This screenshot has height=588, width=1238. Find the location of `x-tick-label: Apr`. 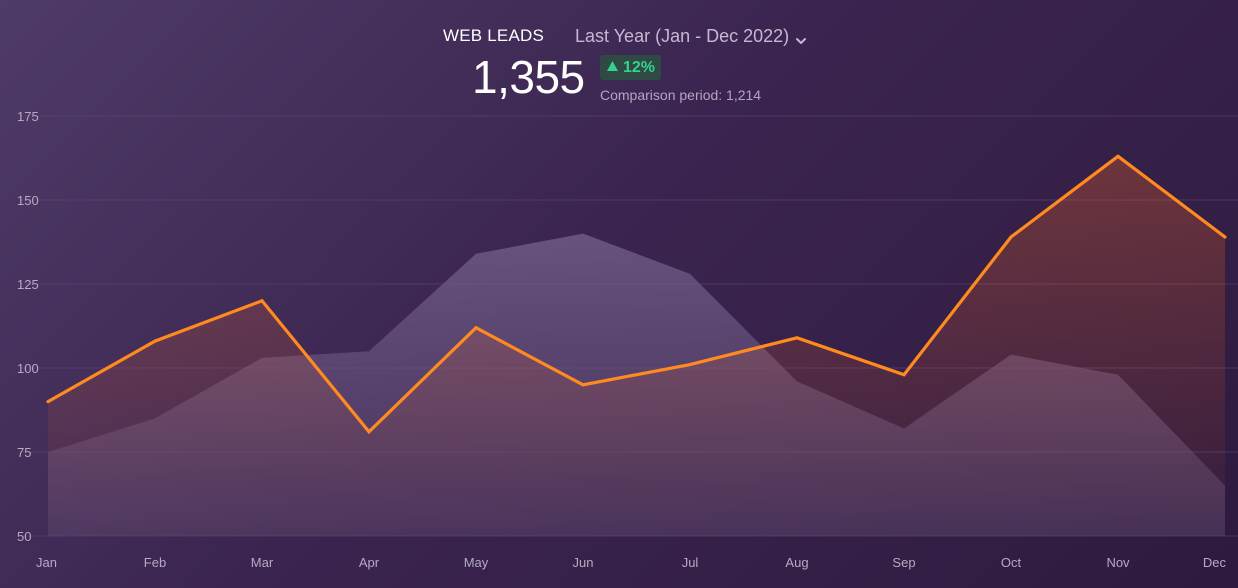

x-tick-label: Apr is located at coordinates (369, 562).